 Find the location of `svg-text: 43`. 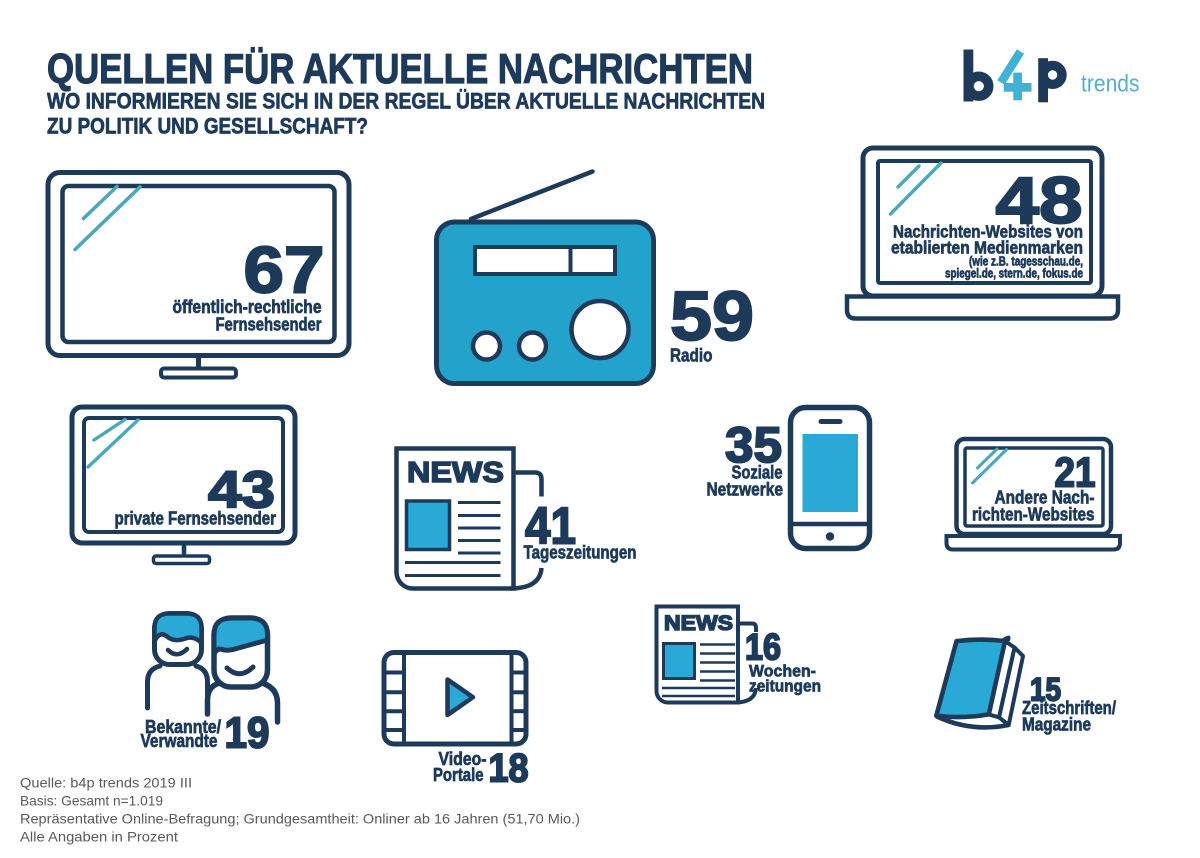

svg-text: 43 is located at coordinates (241, 491).